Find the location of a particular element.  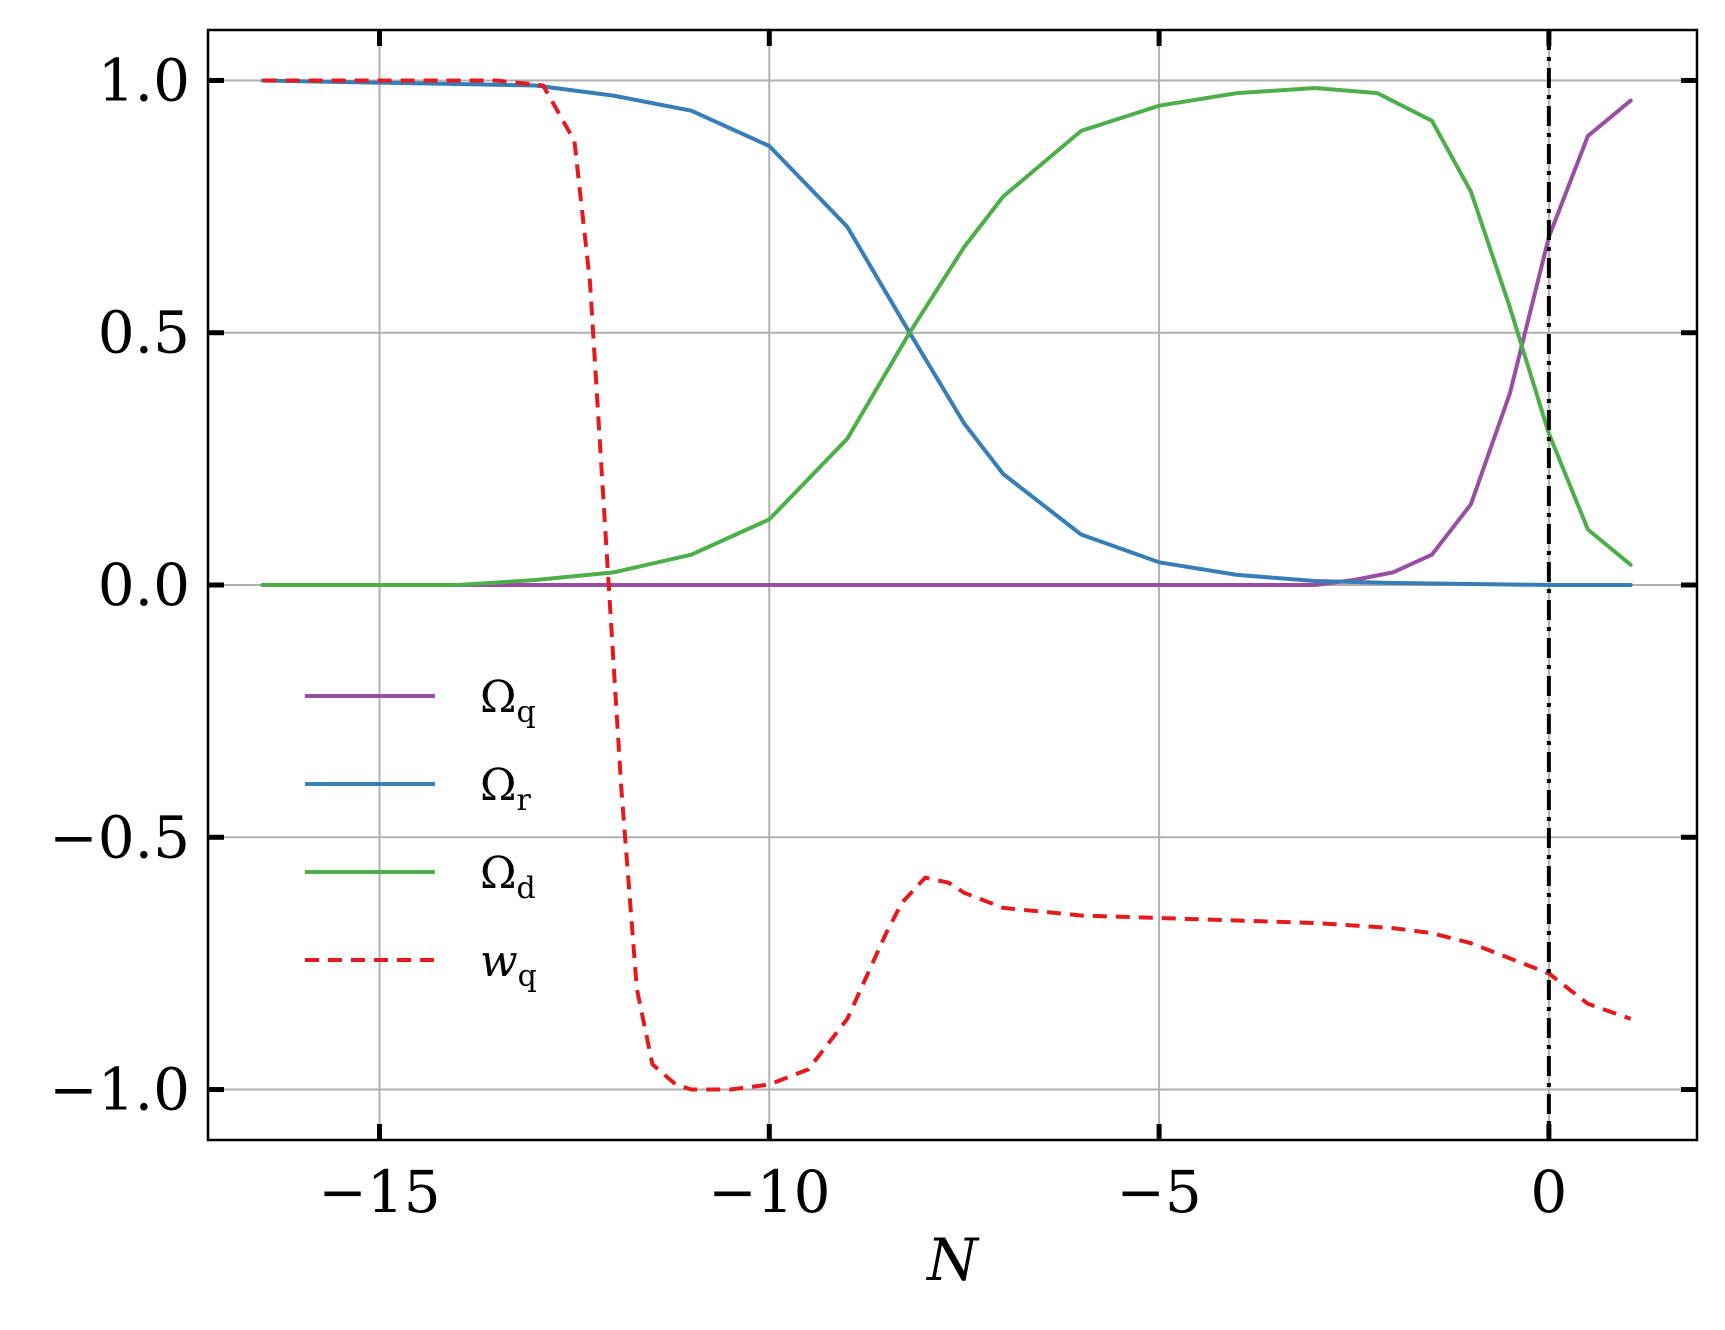

legend-label: wq is located at coordinates (508, 965).